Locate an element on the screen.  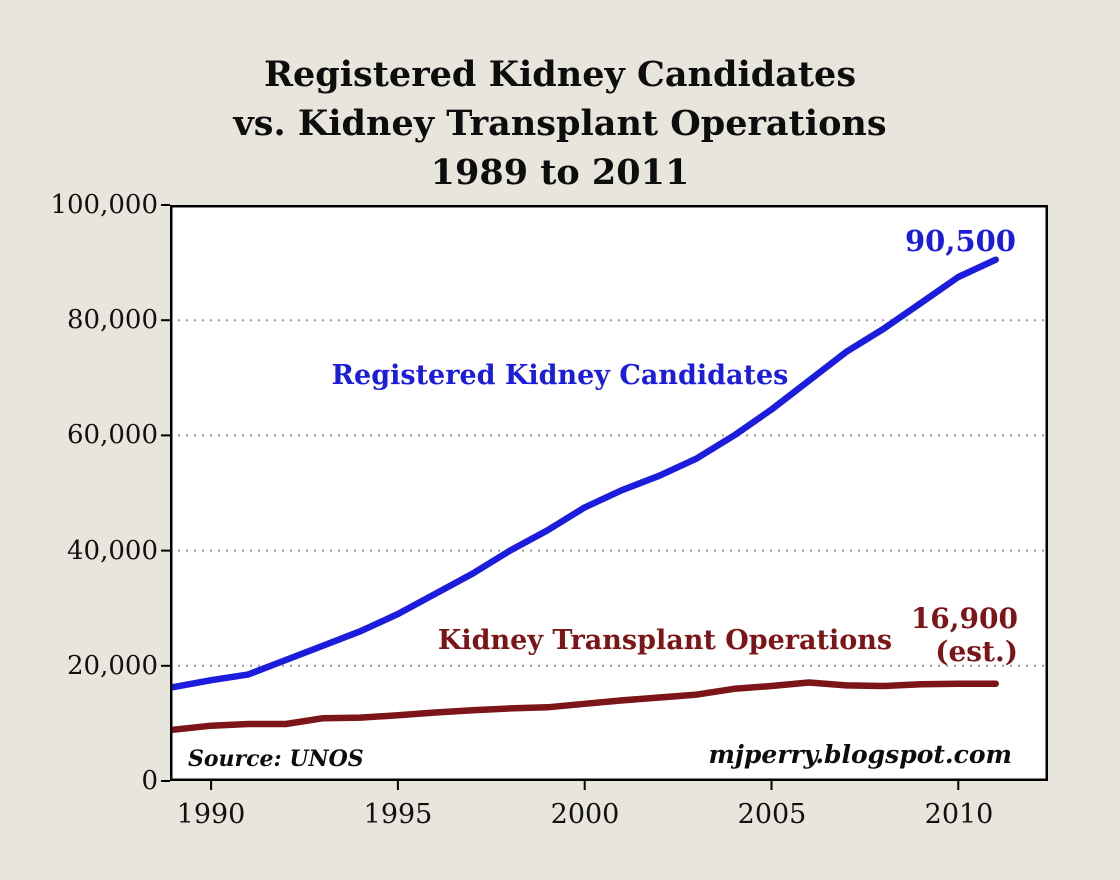
x-axis-label-2010: 2010 is located at coordinates (959, 814).